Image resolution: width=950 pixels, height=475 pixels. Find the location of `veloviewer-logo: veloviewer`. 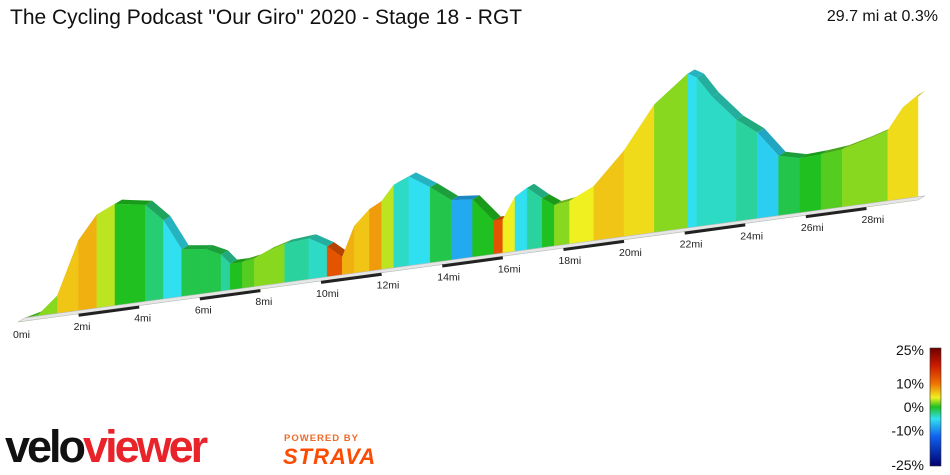

veloviewer-logo: veloviewer is located at coordinates (106, 446).